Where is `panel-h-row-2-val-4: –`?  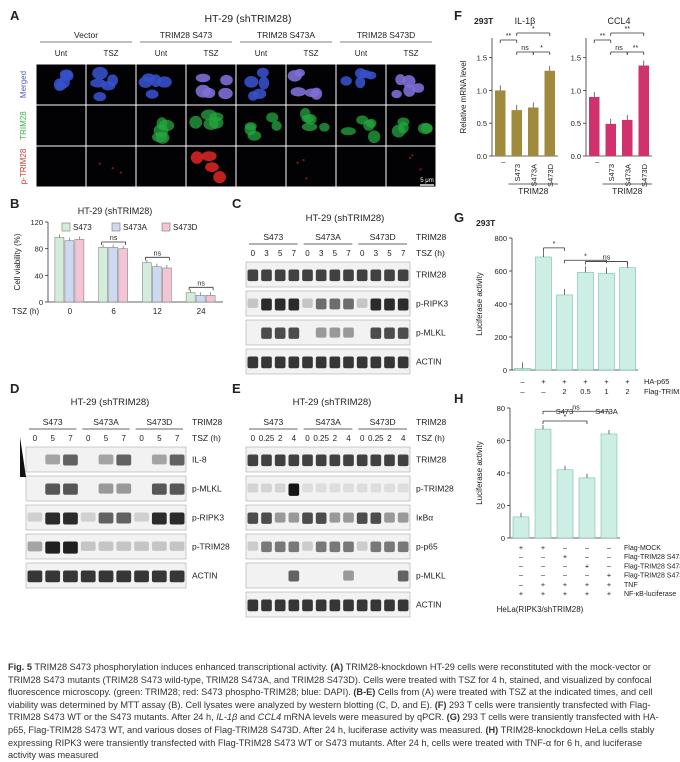 panel-h-row-2-val-4: – is located at coordinates (609, 565).